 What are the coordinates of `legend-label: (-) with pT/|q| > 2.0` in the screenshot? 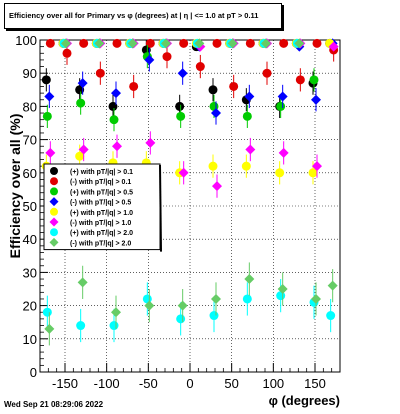 It's located at (100, 243).